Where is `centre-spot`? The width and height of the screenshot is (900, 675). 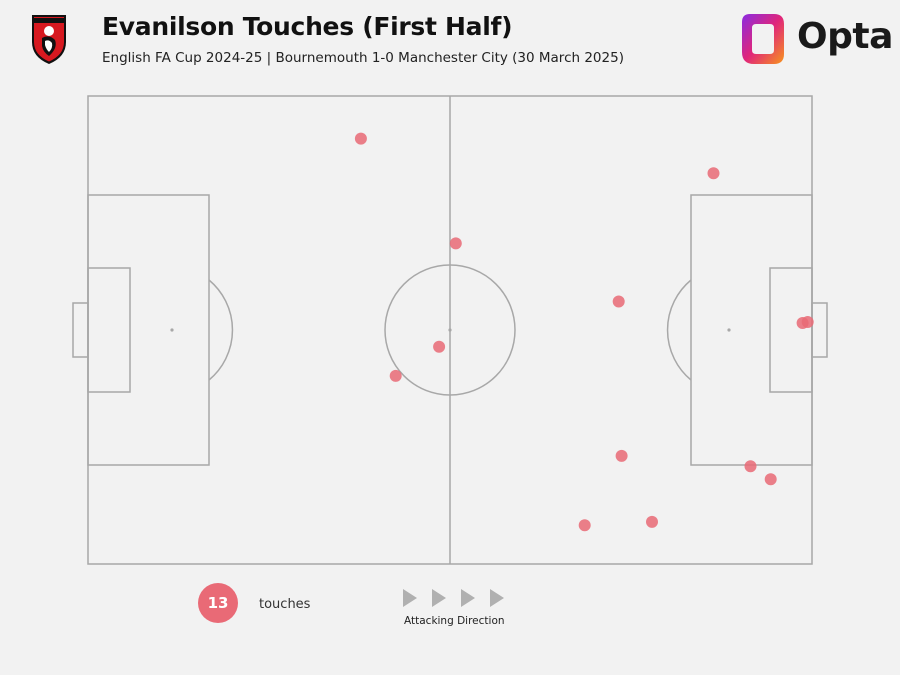
centre-spot is located at coordinates (450, 330).